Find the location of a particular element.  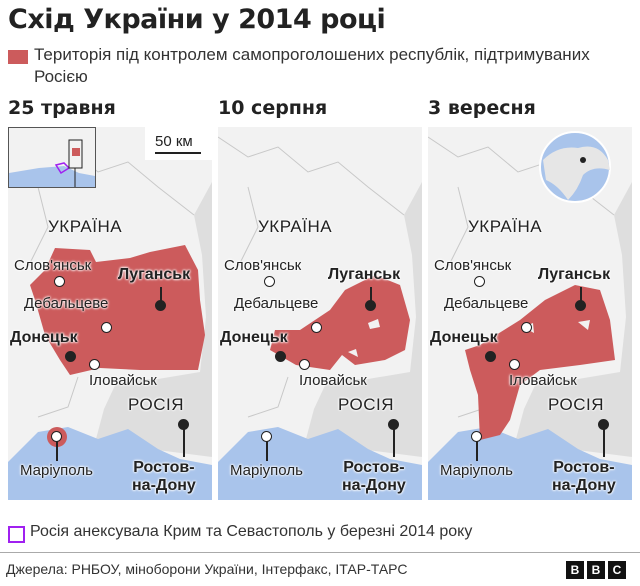

border-lines is located at coordinates (311, 277).